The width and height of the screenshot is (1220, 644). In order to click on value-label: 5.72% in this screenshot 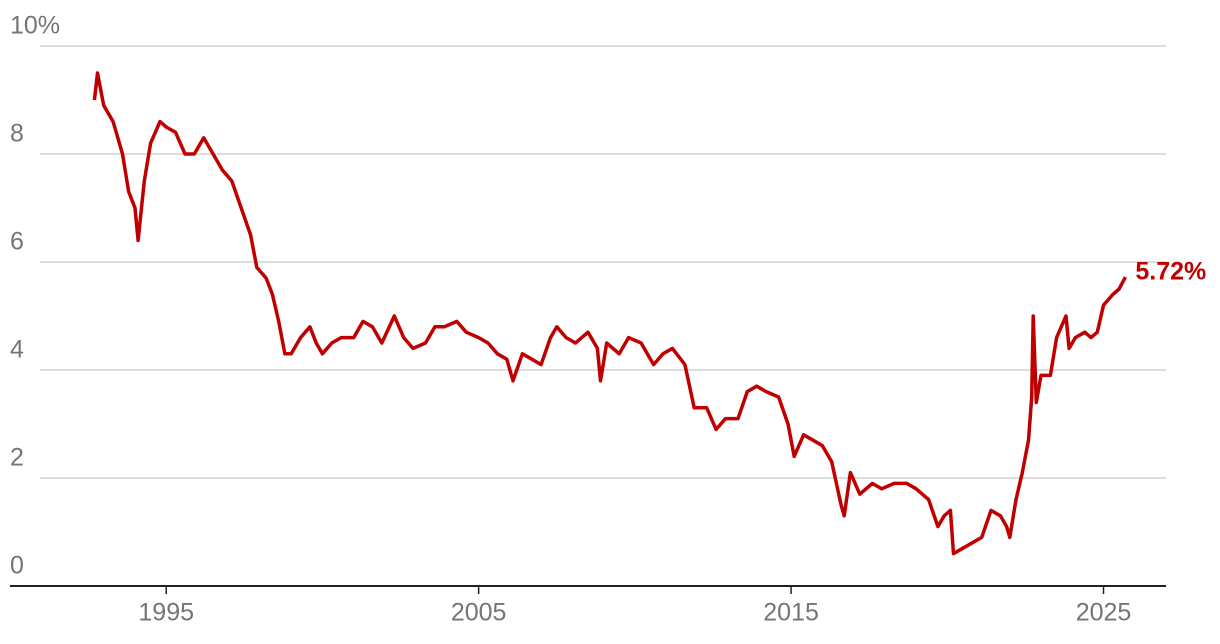, I will do `click(1170, 272)`.